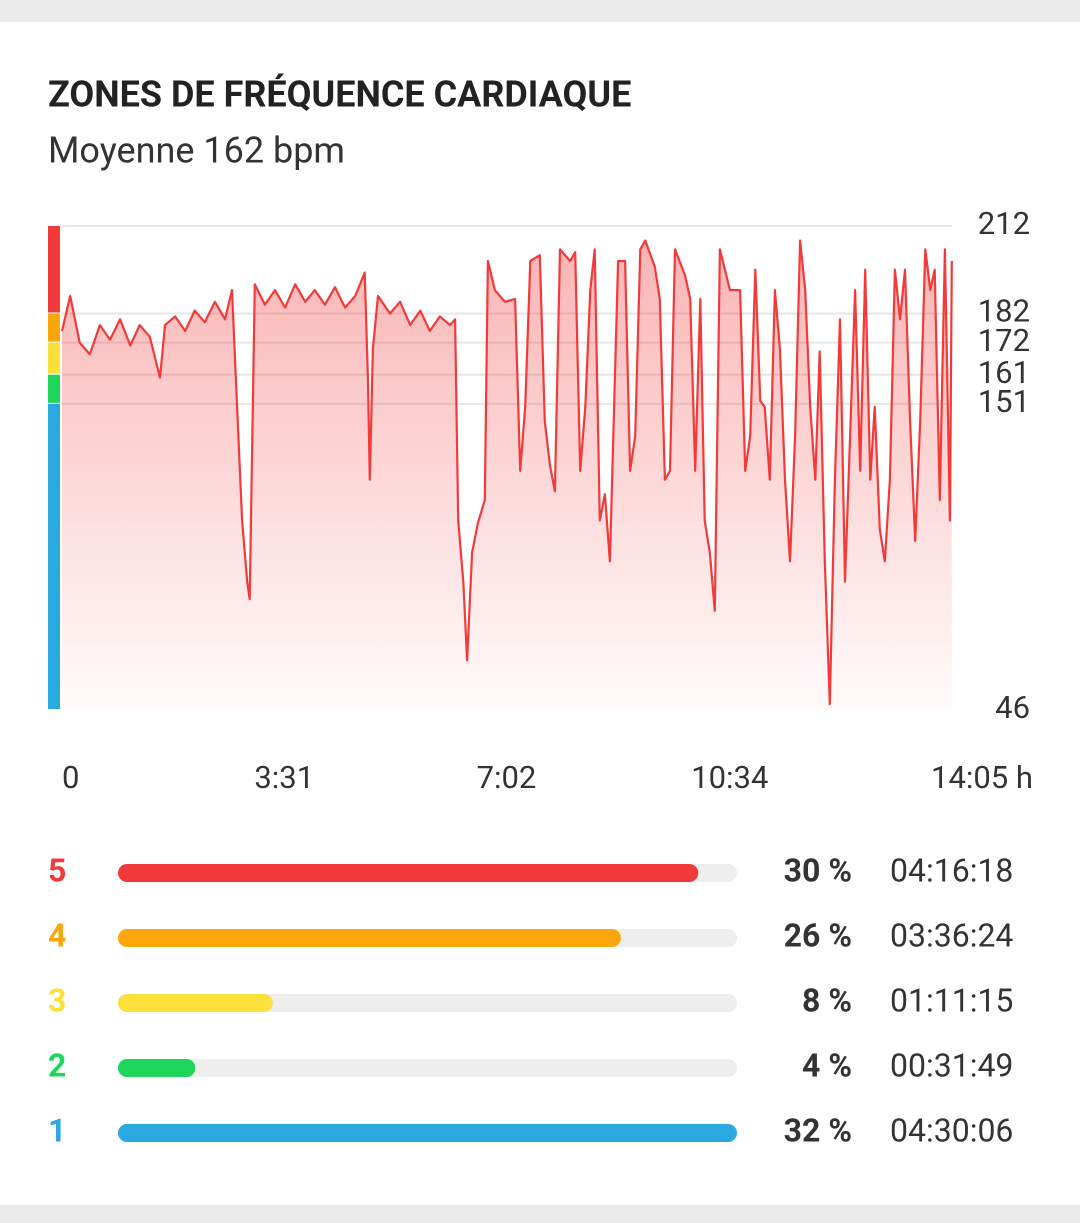 This screenshot has height=1223, width=1080. Describe the element at coordinates (57, 1000) in the screenshot. I see `zone-label: 3` at that location.